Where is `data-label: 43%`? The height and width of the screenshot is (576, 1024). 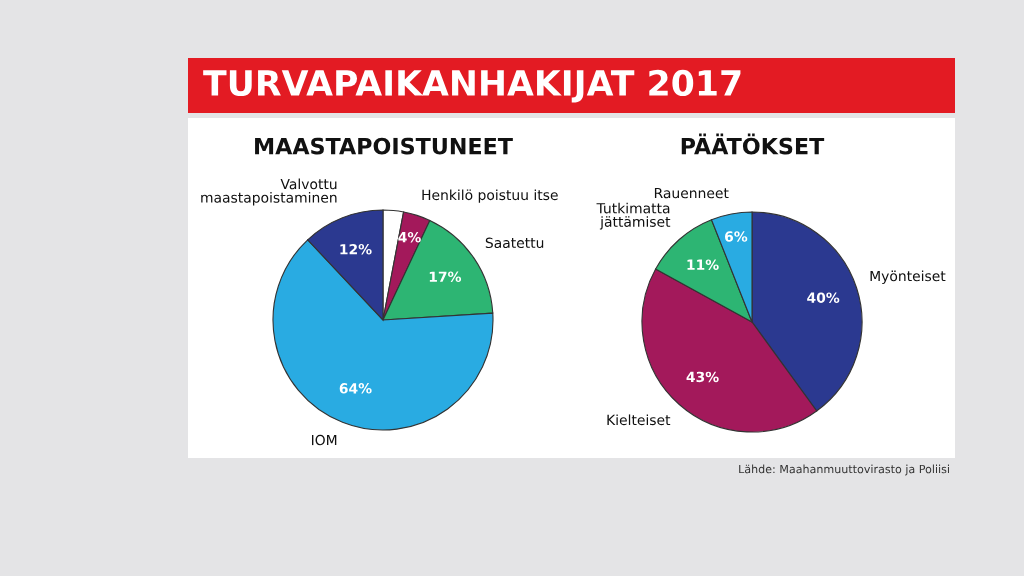 data-label: 43% is located at coordinates (702, 377).